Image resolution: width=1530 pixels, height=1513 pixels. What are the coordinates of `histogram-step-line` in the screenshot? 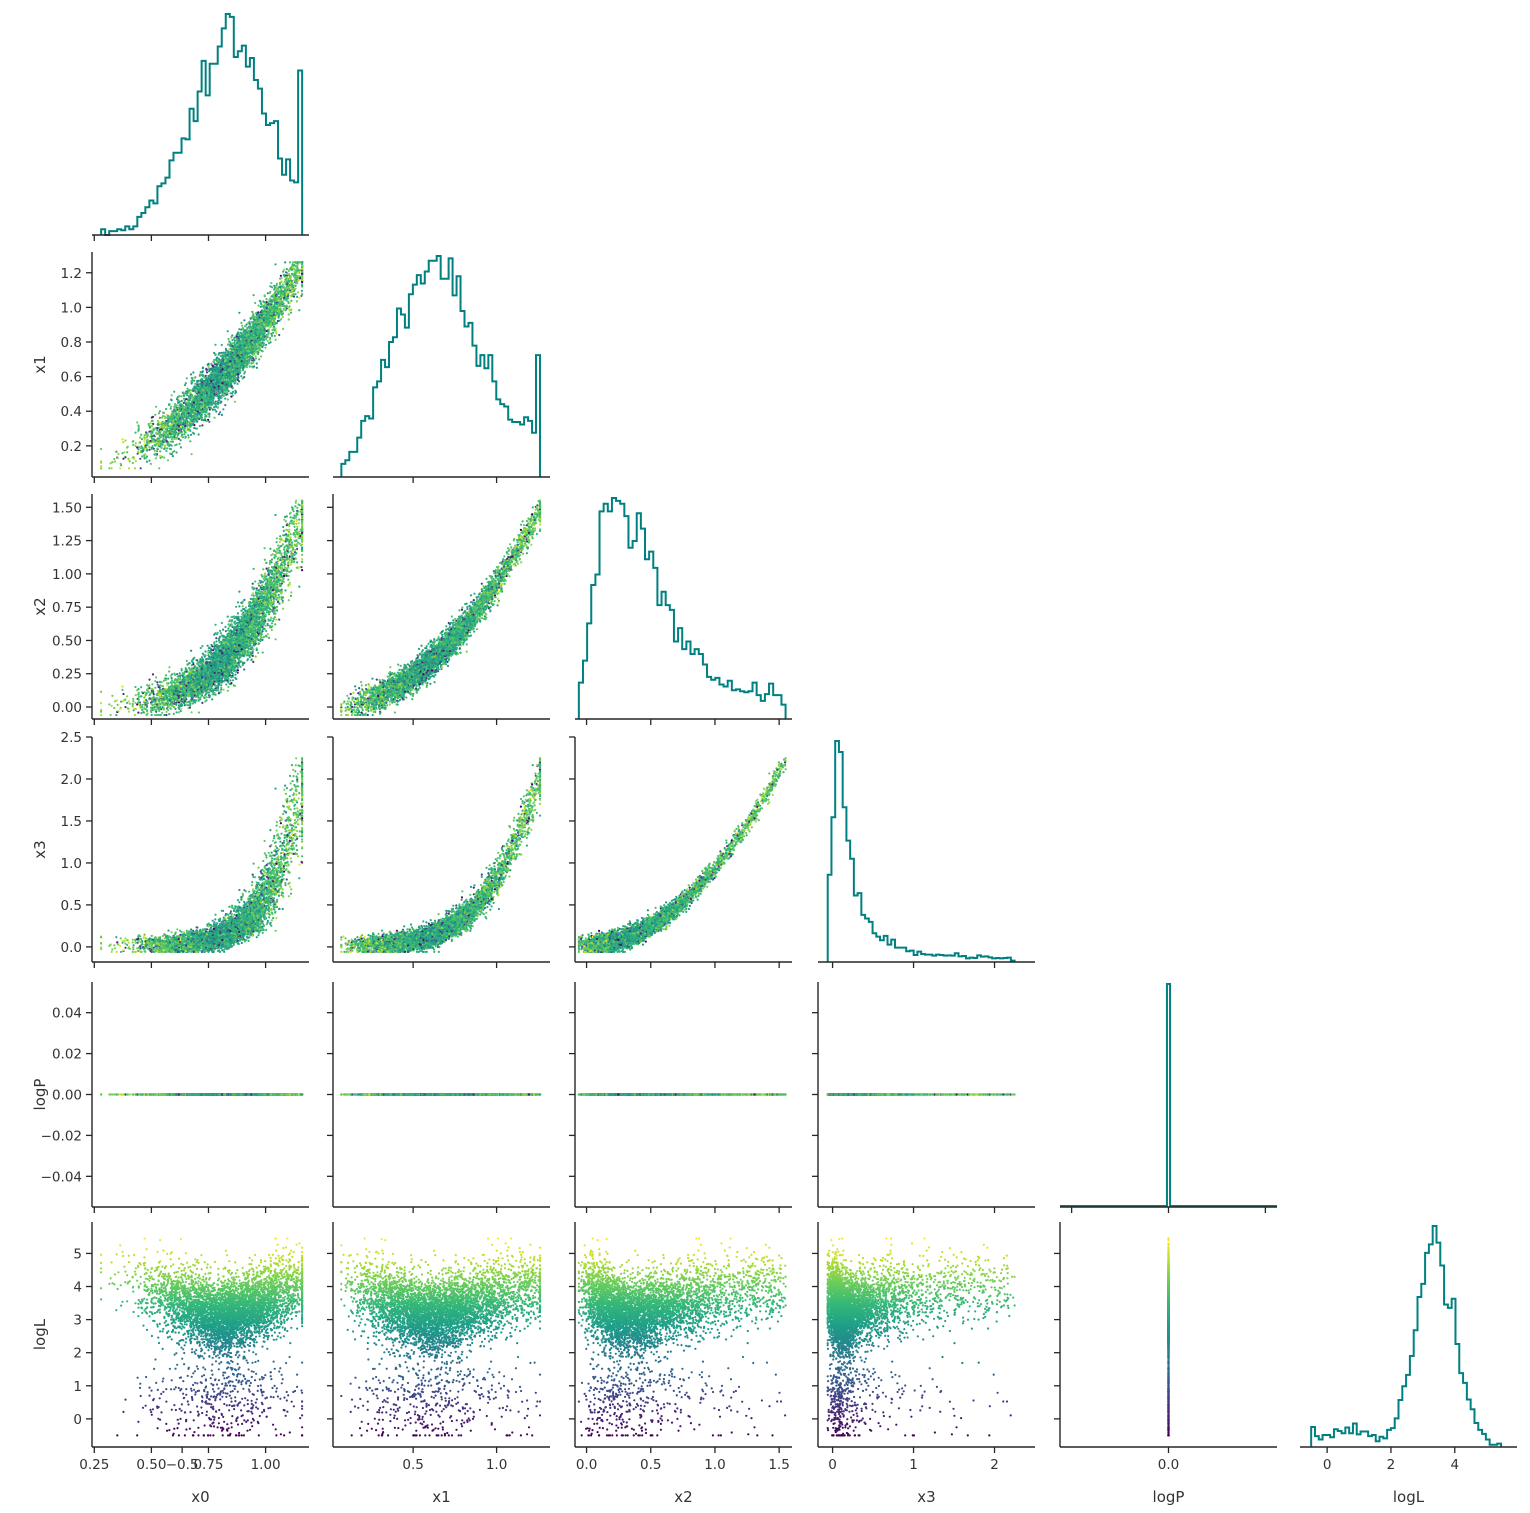 It's located at (201, 124).